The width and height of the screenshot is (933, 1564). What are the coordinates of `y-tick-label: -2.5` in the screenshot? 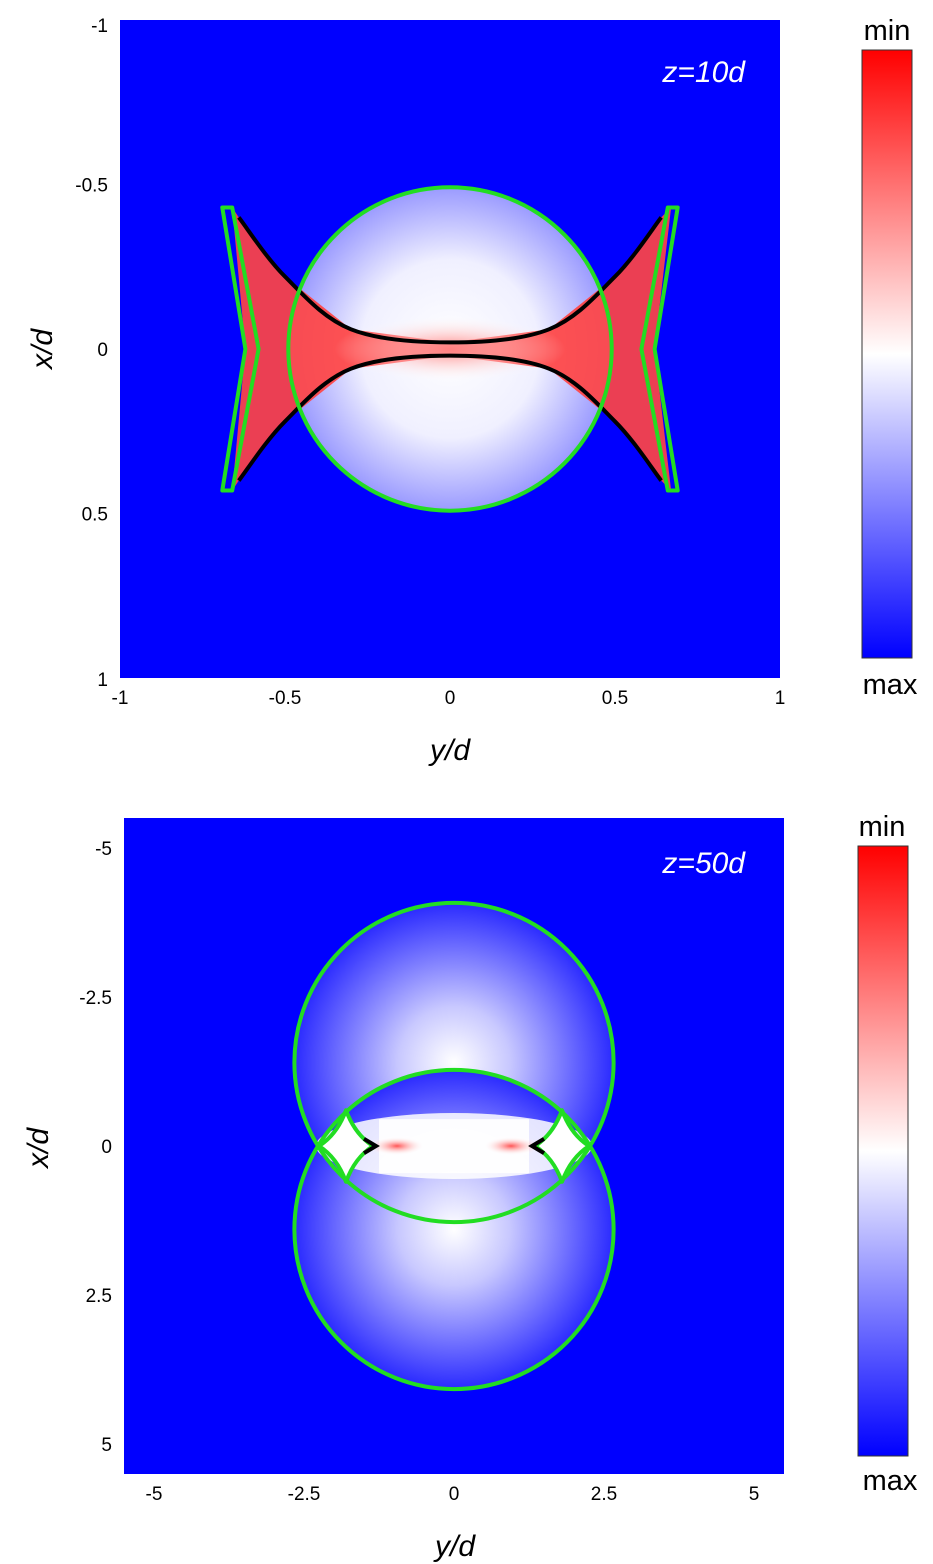 It's located at (95, 998).